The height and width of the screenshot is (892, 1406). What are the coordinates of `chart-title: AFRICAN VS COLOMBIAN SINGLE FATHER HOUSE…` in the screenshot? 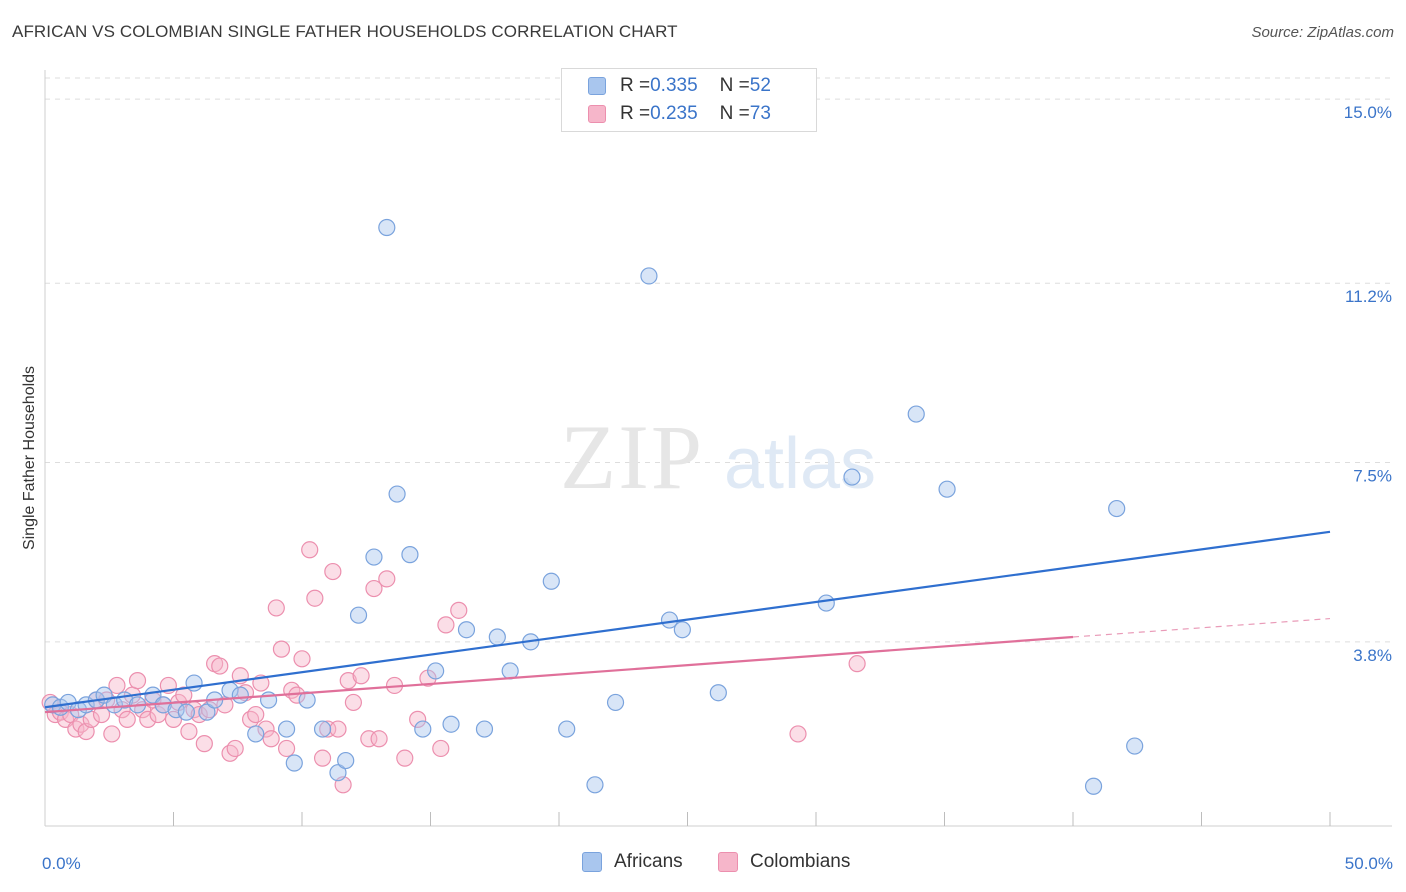 It's located at (345, 31).